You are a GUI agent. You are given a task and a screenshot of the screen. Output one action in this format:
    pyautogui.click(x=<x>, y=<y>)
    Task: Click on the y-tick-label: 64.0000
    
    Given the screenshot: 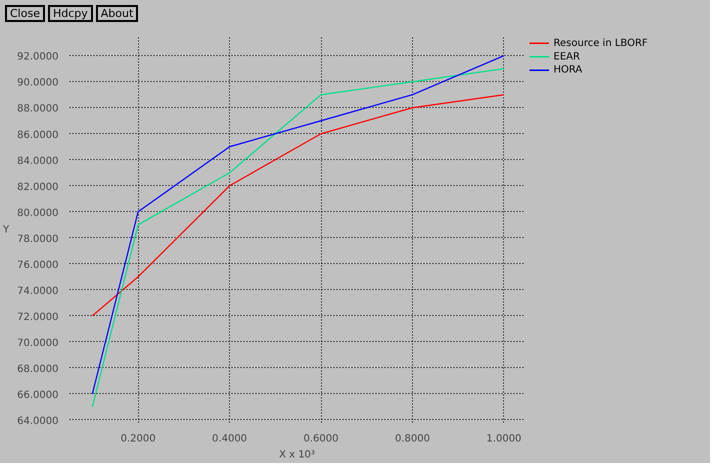 What is the action you would take?
    pyautogui.click(x=38, y=421)
    